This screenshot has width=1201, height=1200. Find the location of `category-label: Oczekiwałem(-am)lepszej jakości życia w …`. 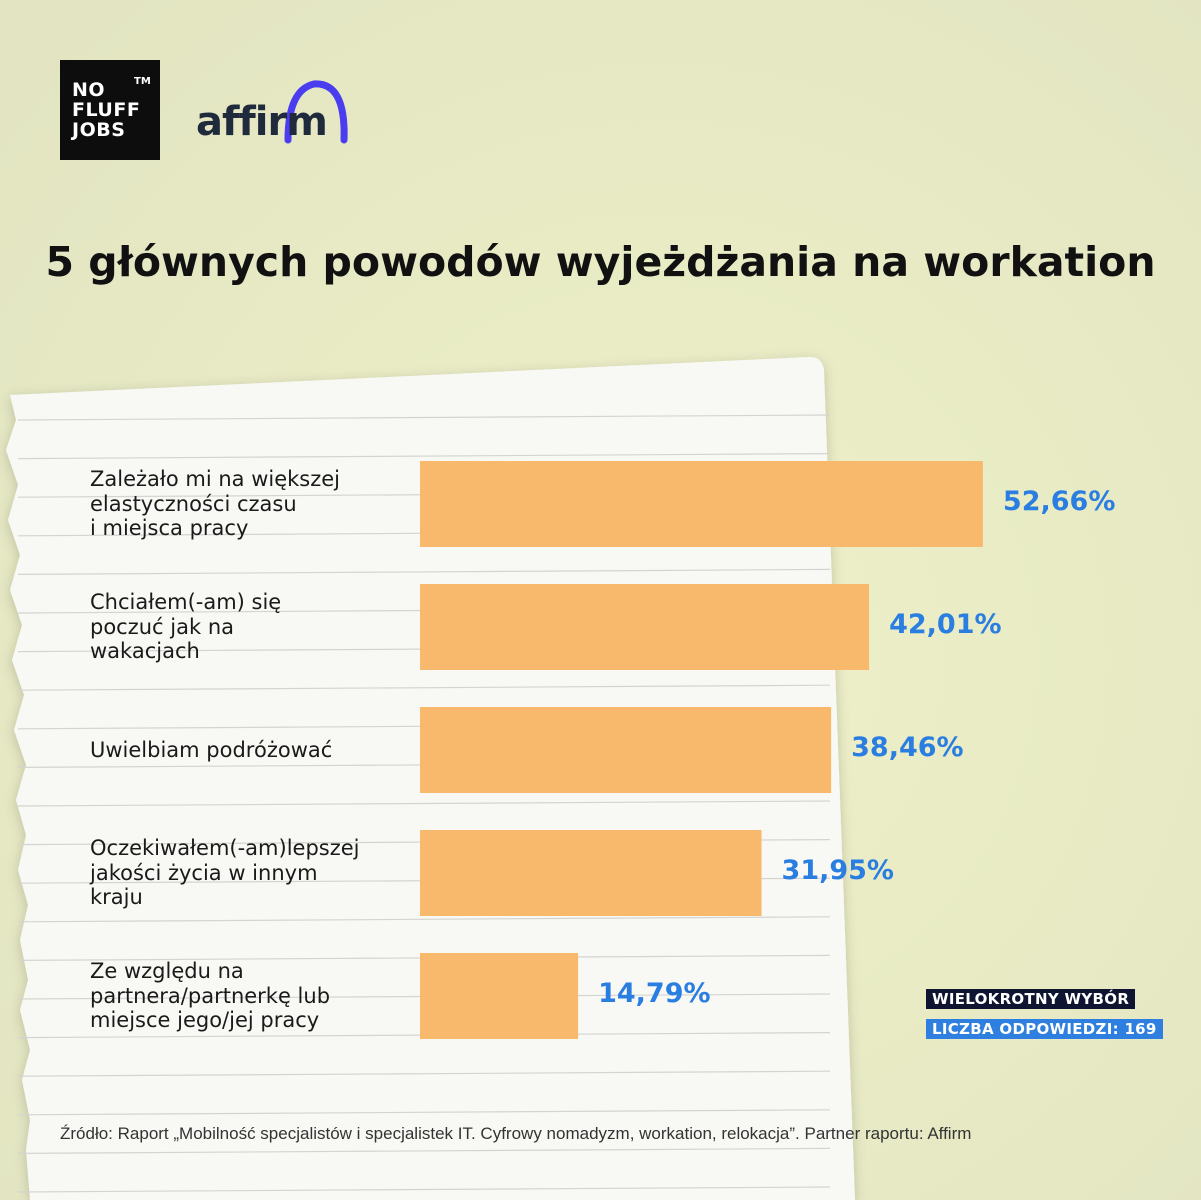

category-label: Oczekiwałem(-am)lepszej jakości życia w … is located at coordinates (225, 873).